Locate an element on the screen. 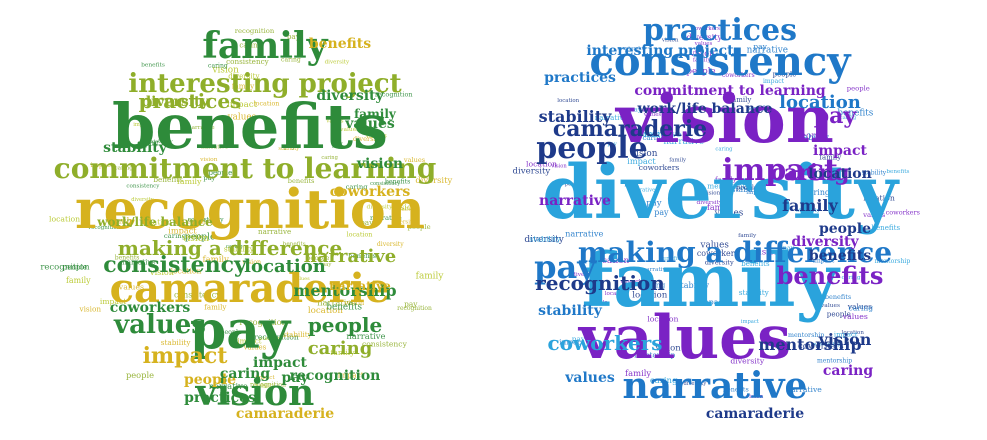 Image resolution: width=987 pixels, height=440 pixels. cloud-word: work/life balance is located at coordinates (705, 109).